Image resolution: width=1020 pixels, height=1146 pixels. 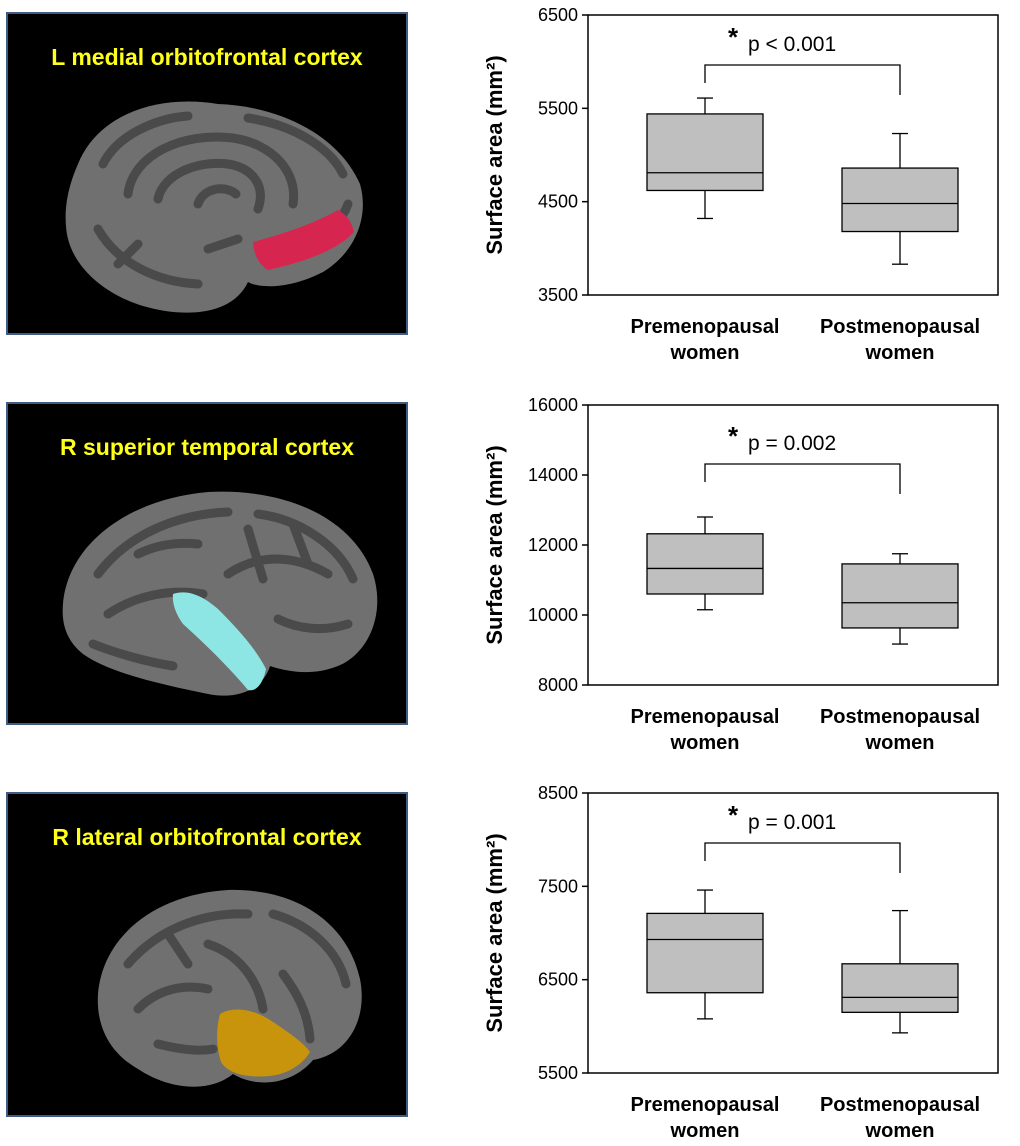 What do you see at coordinates (553, 545) in the screenshot?
I see `y-tick-label: 12000` at bounding box center [553, 545].